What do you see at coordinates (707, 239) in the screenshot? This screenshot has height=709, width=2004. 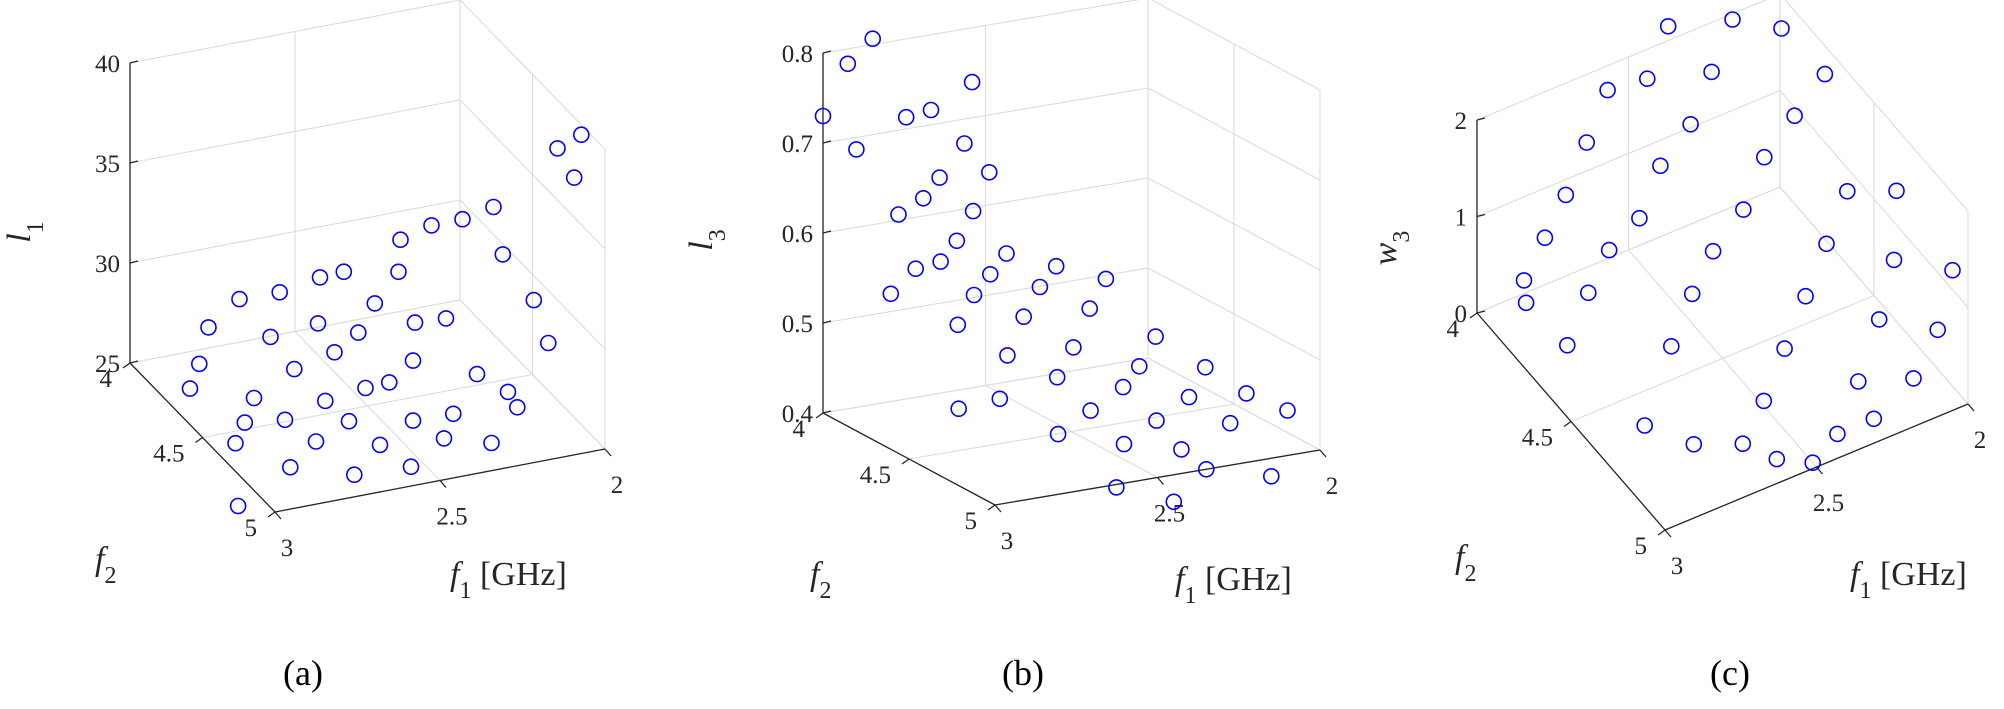 I see `z-axis-label: l3` at bounding box center [707, 239].